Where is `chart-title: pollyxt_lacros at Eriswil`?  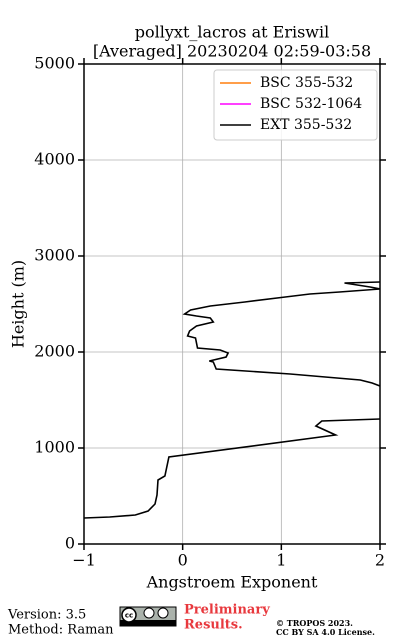
chart-title: pollyxt_lacros at Eriswil is located at coordinates (232, 32).